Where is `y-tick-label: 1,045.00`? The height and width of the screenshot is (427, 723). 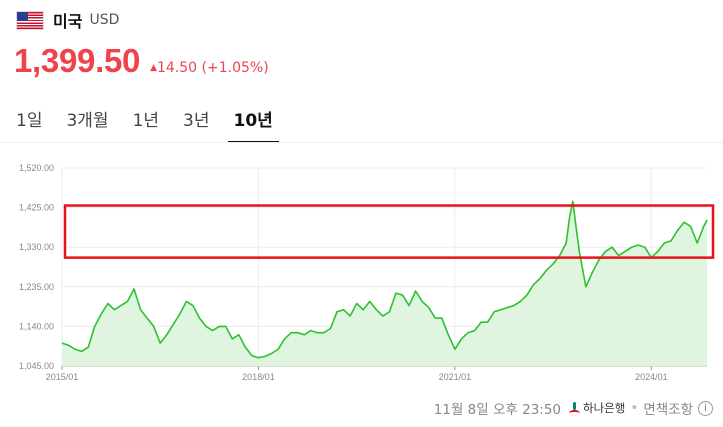
y-tick-label: 1,045.00 is located at coordinates (36, 366).